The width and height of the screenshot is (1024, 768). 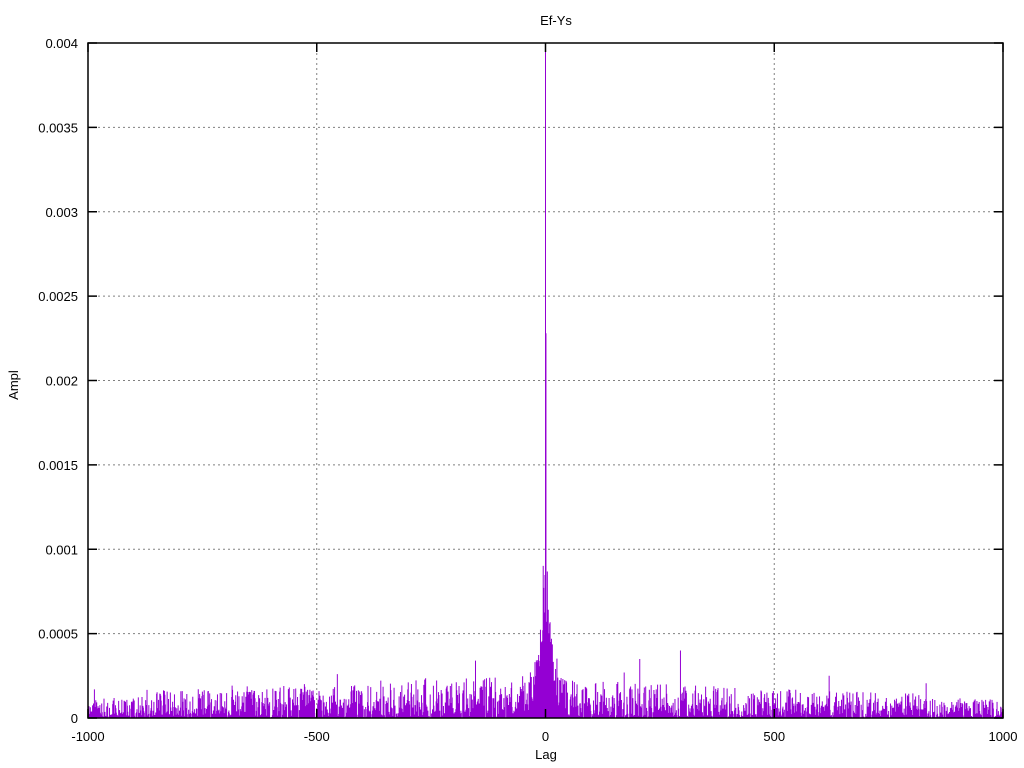 What do you see at coordinates (317, 736) in the screenshot?
I see `x-tick-label: -500` at bounding box center [317, 736].